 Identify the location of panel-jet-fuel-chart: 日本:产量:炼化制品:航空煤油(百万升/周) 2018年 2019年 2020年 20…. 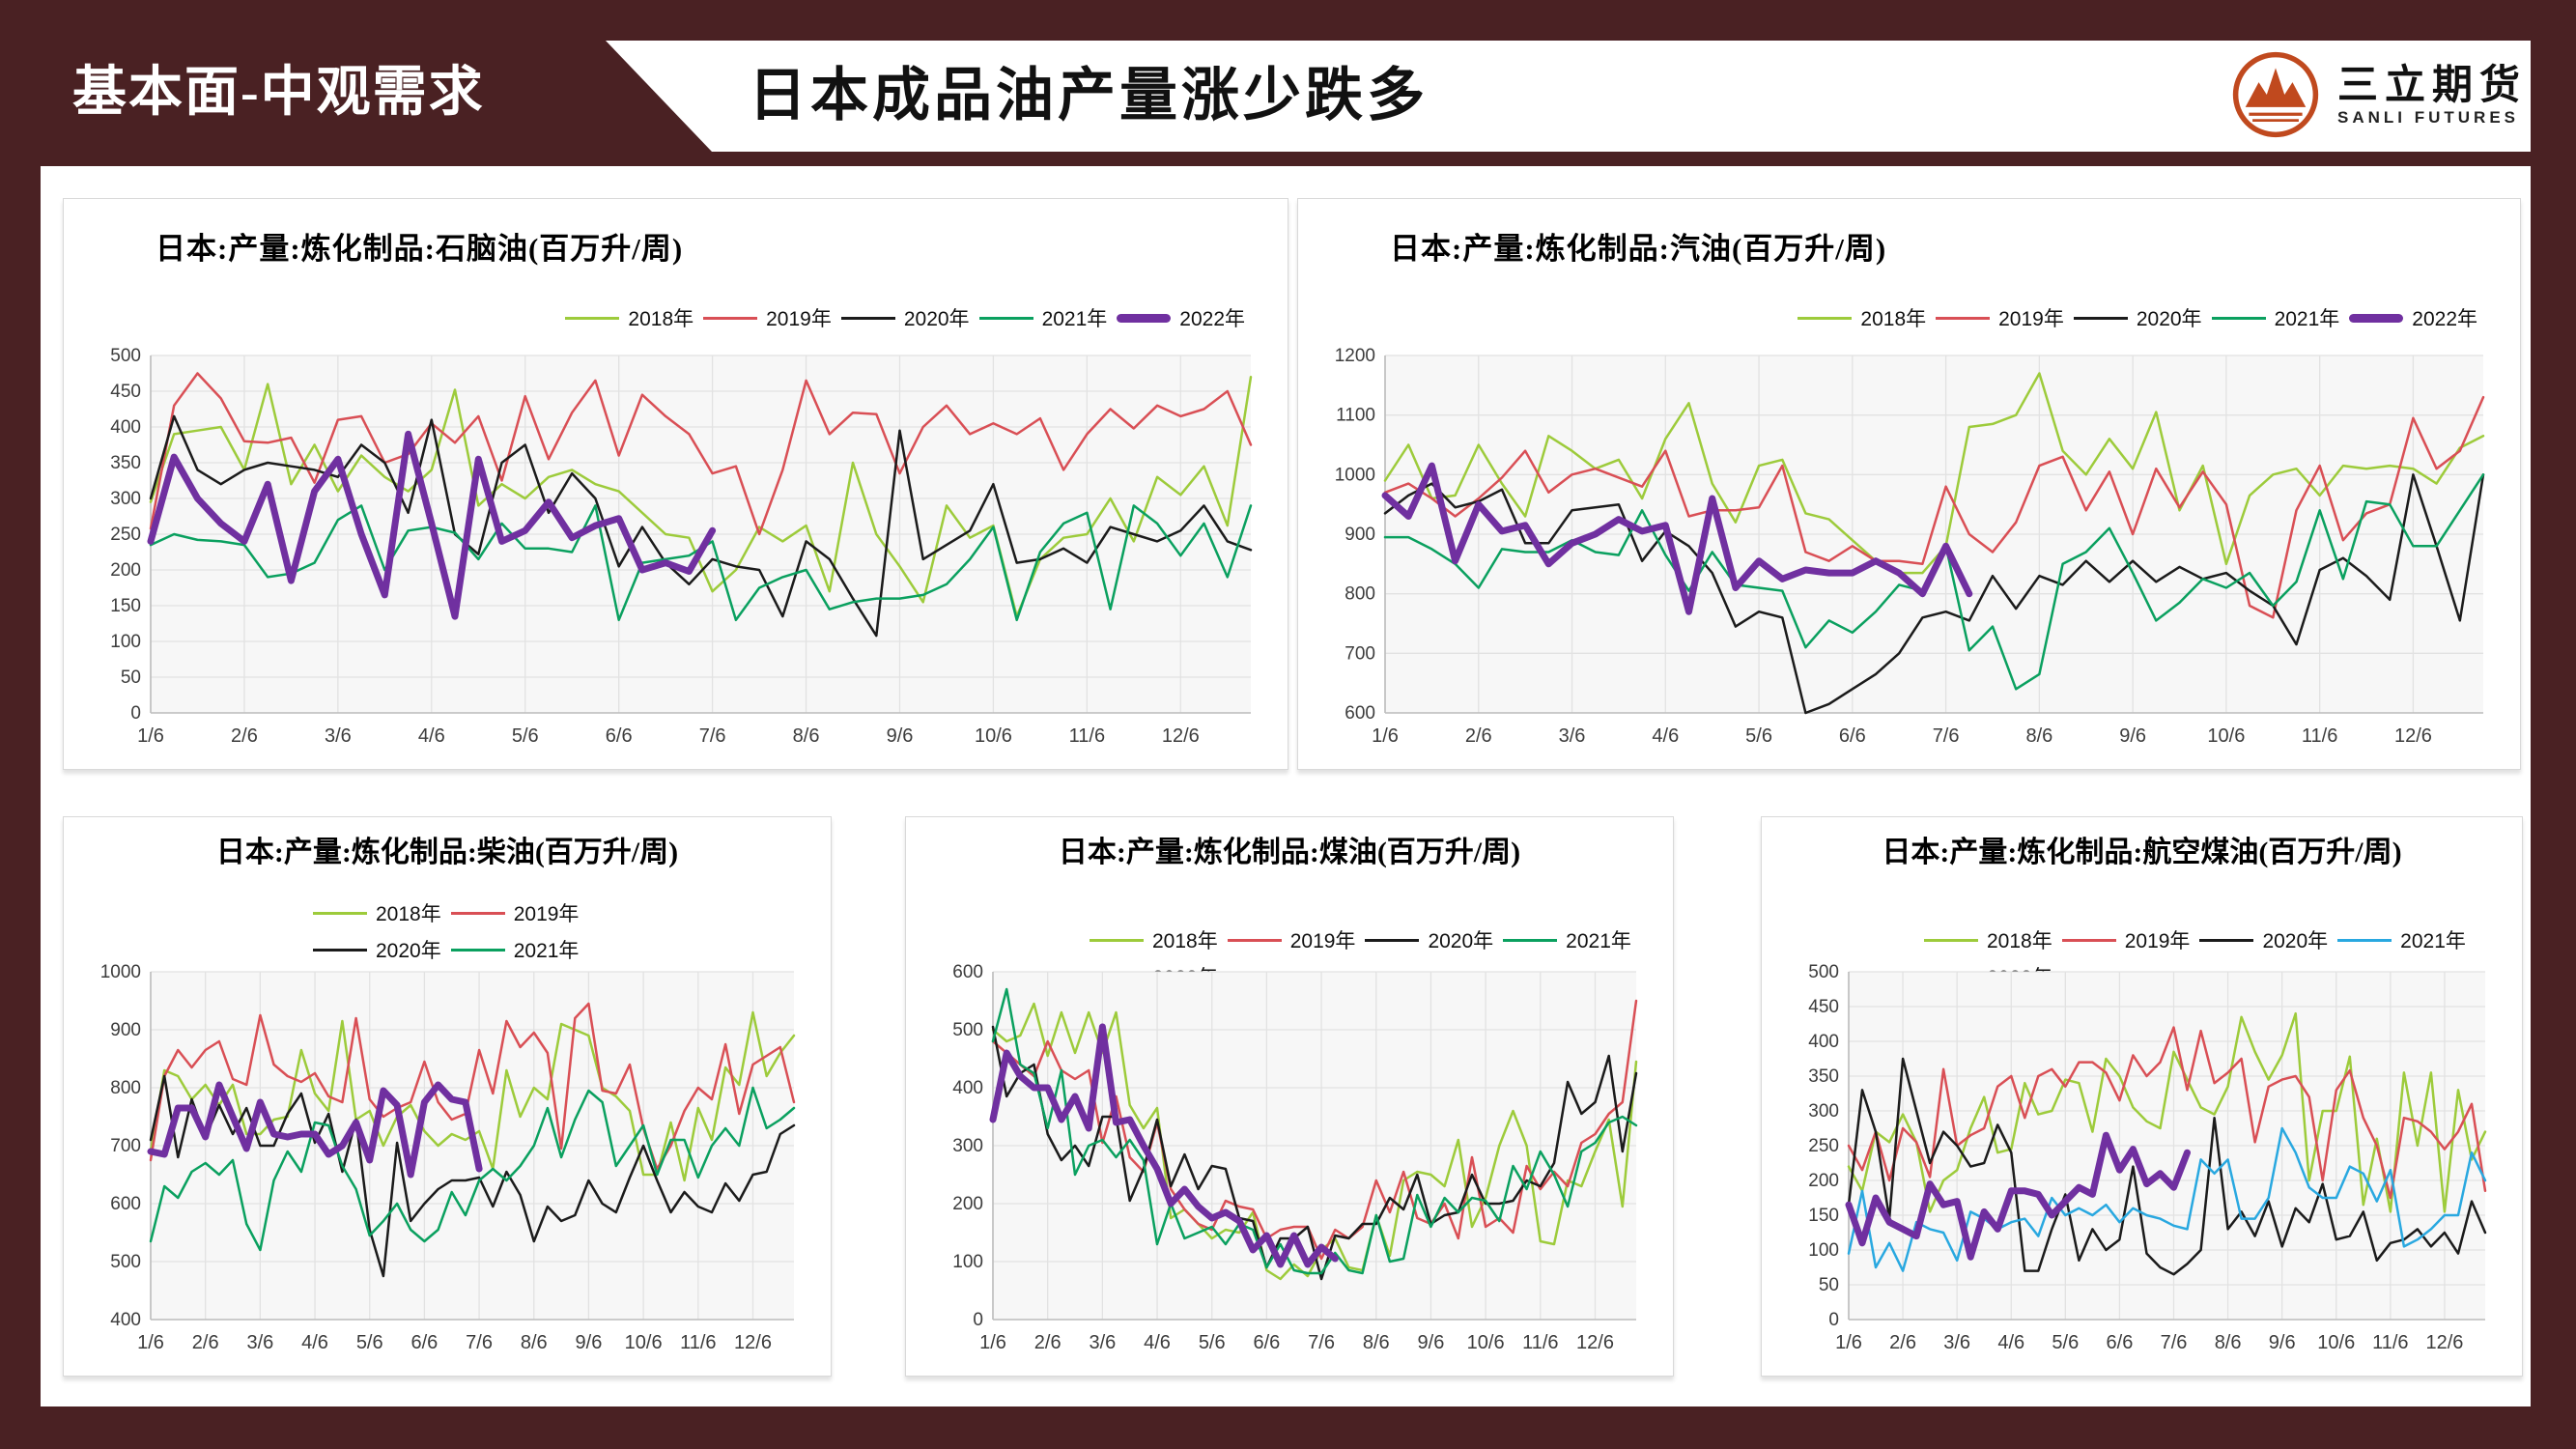
(2142, 1096).